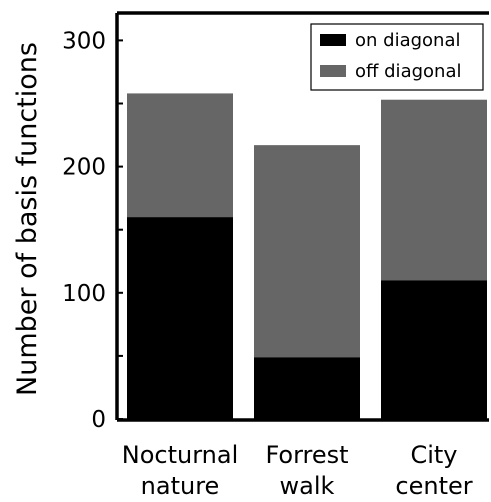 The image size is (491, 502). Describe the element at coordinates (84, 230) in the screenshot. I see `y-tick-labels: 0 100 200 300` at that location.